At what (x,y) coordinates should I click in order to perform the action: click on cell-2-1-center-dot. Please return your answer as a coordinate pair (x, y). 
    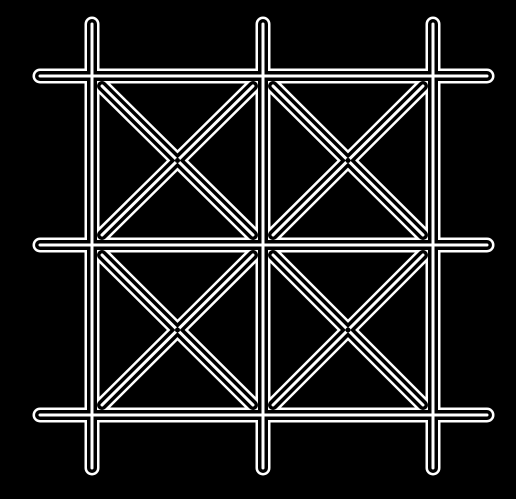
    Looking at the image, I should click on (177, 330).